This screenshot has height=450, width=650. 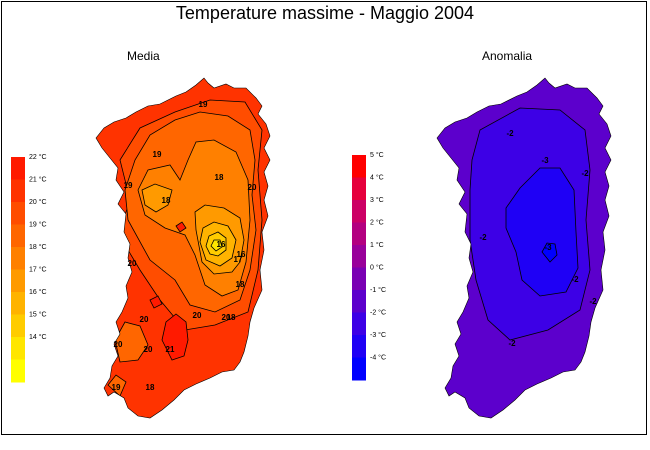 What do you see at coordinates (38, 292) in the screenshot?
I see `media-legend-label: 16 °C` at bounding box center [38, 292].